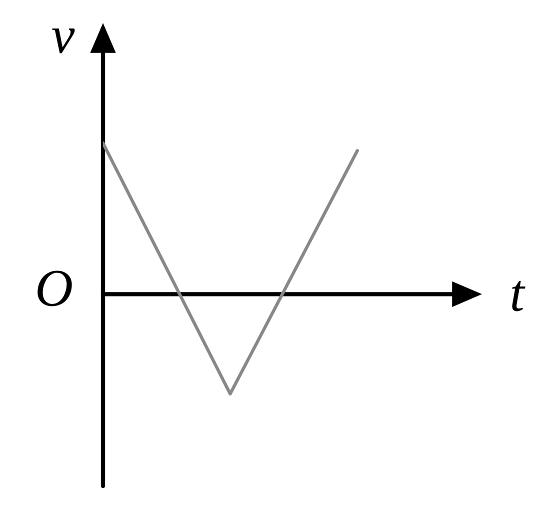  What do you see at coordinates (55, 288) in the screenshot?
I see `text: O` at bounding box center [55, 288].